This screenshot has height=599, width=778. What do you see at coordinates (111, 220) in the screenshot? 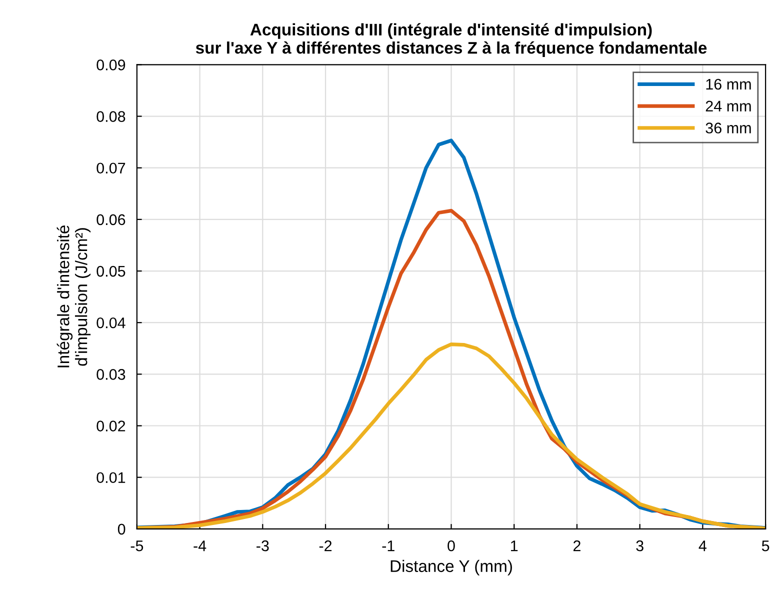
I see `y-tick-label: 0.06` at bounding box center [111, 220].